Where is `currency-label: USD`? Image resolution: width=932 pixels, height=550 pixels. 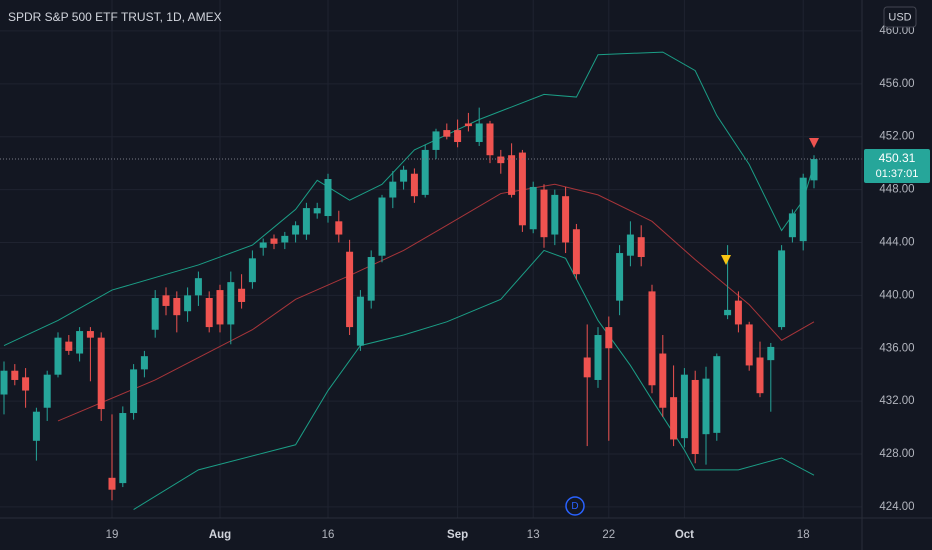
currency-label: USD is located at coordinates (899, 17).